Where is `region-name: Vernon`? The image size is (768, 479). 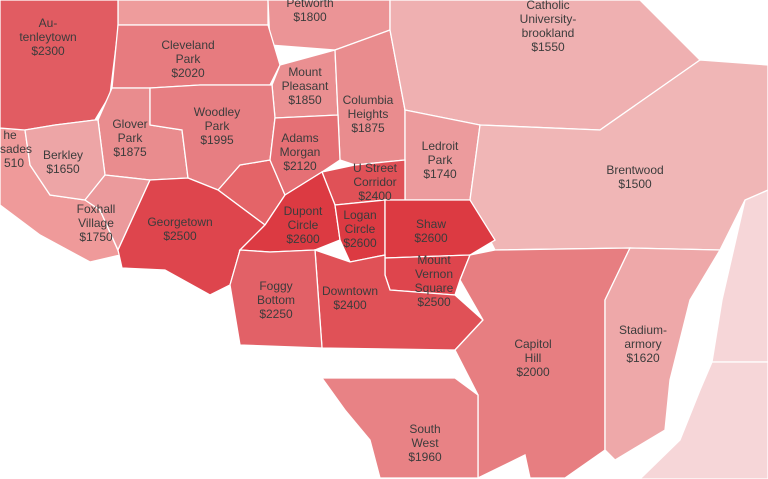 region-name: Vernon is located at coordinates (434, 274).